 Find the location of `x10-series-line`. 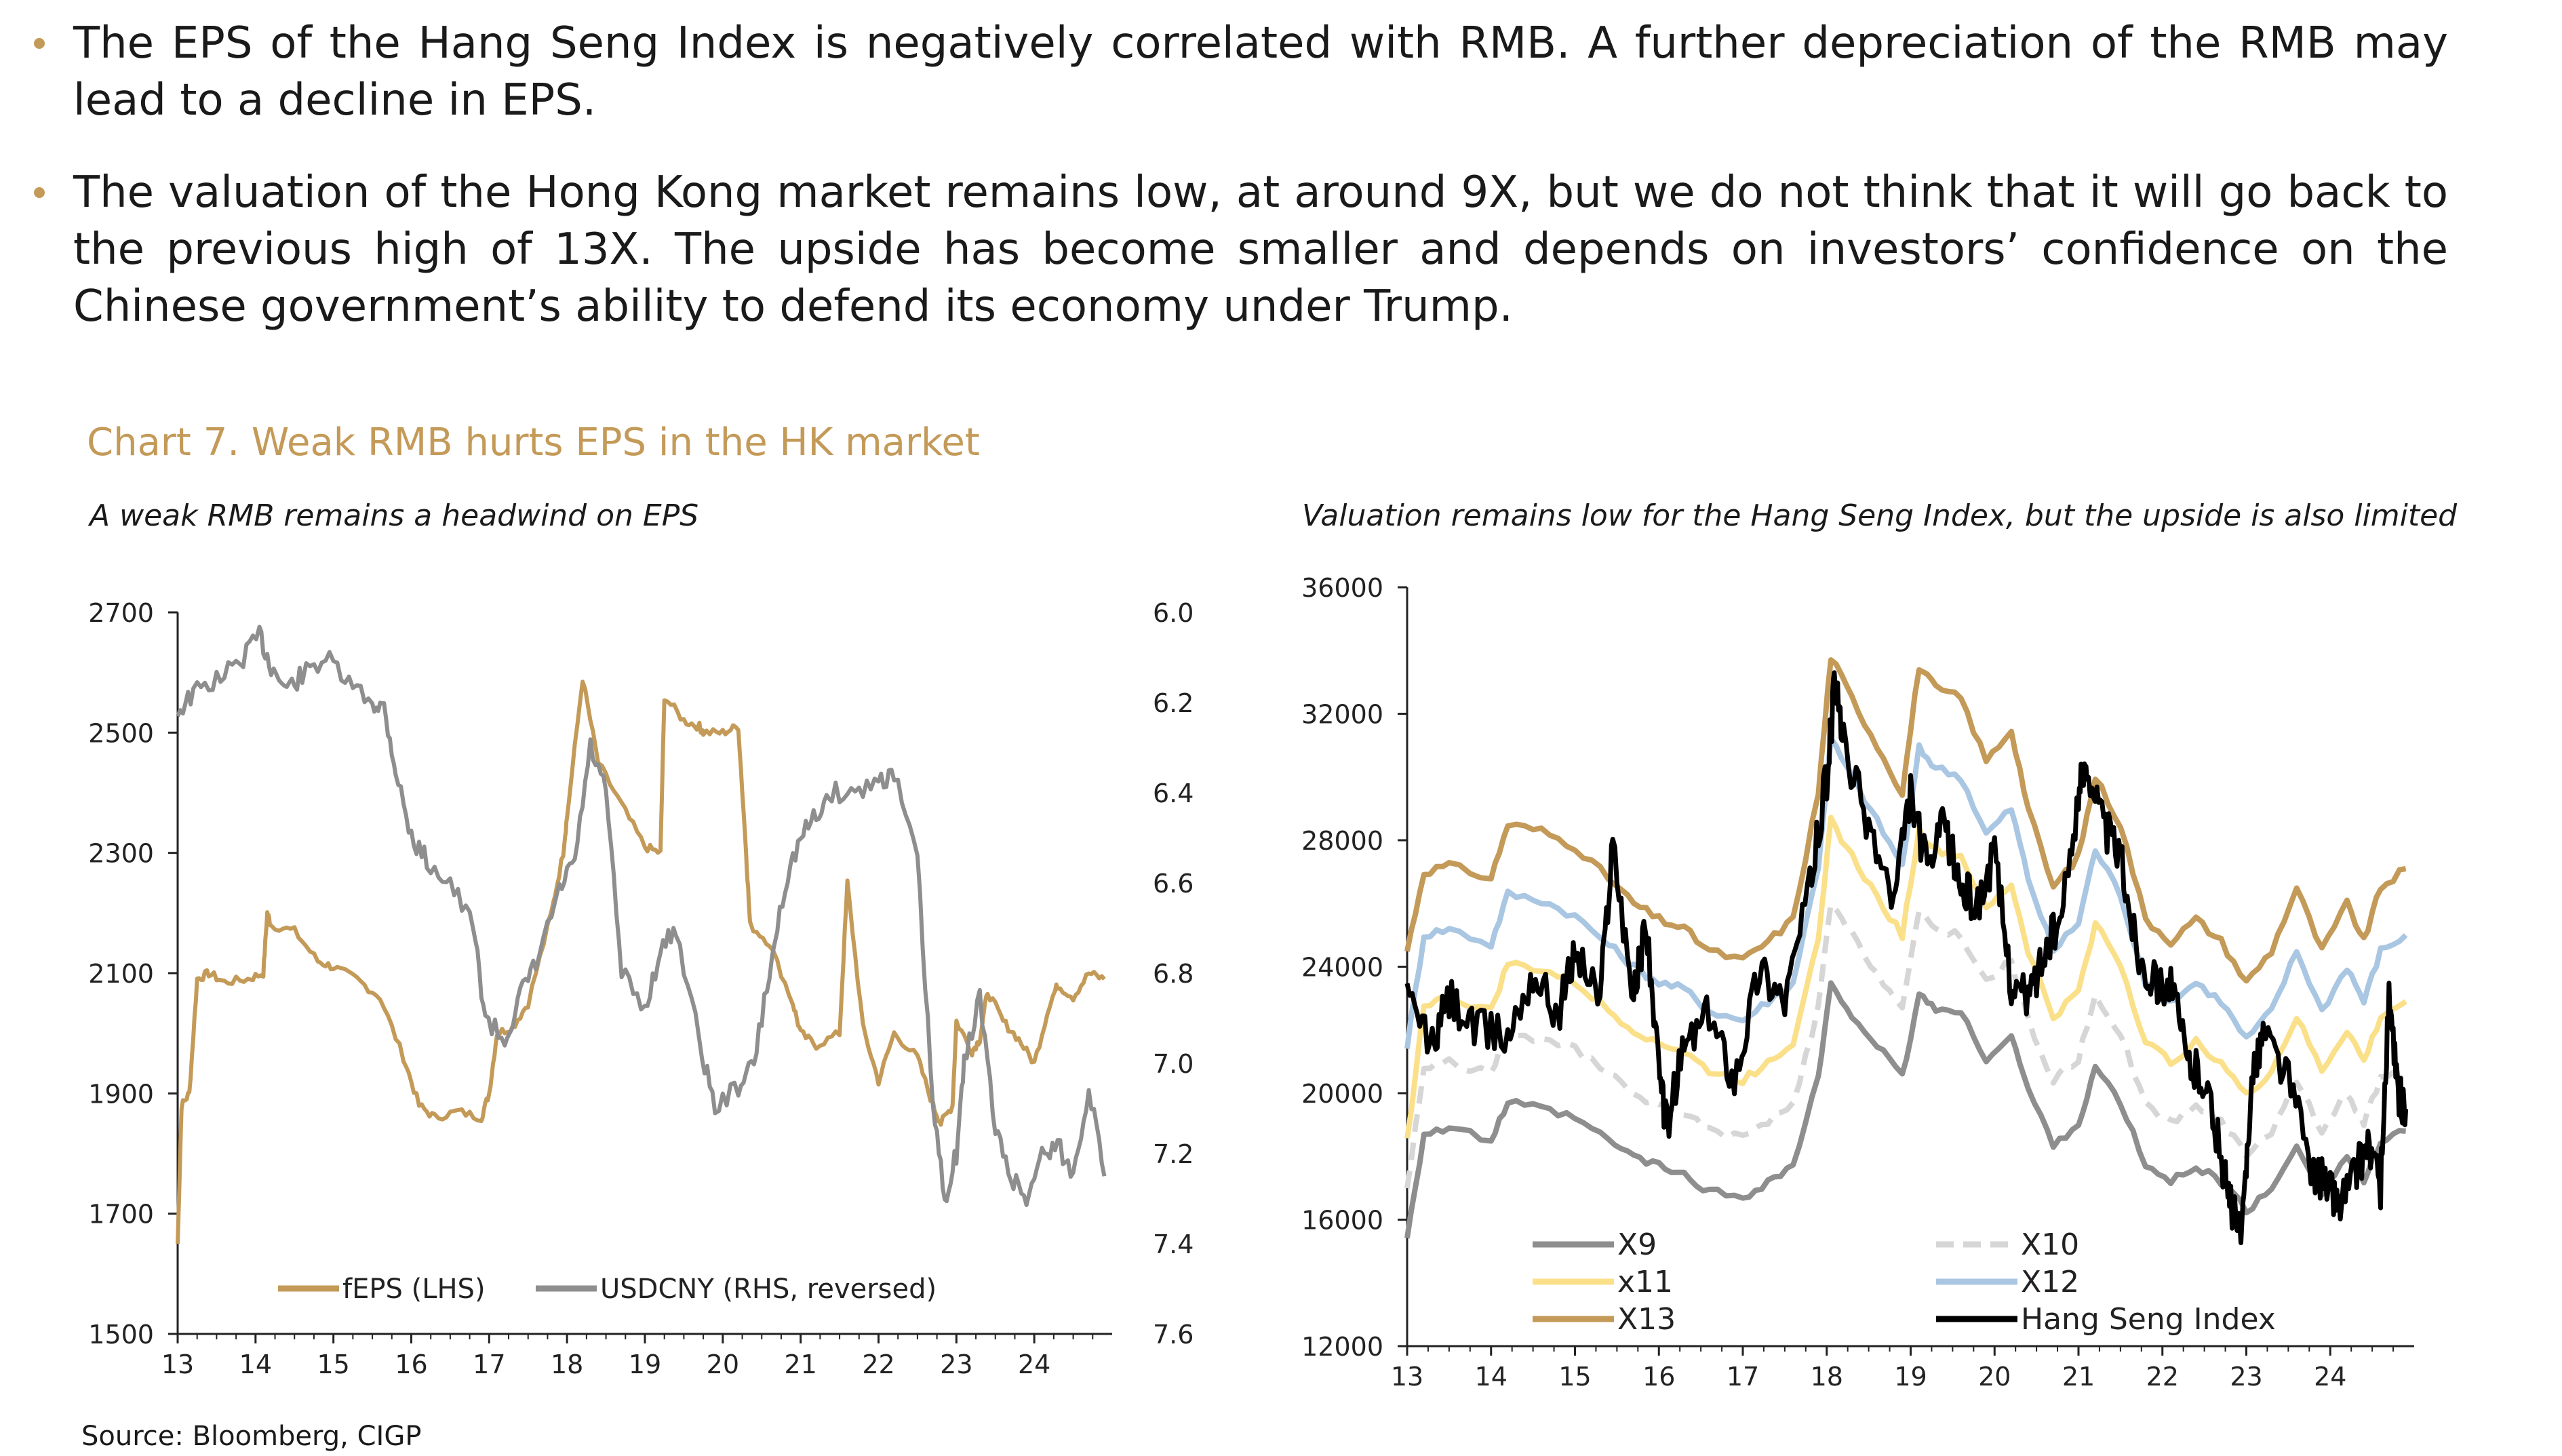

x10-series-line is located at coordinates (1906, 1045).